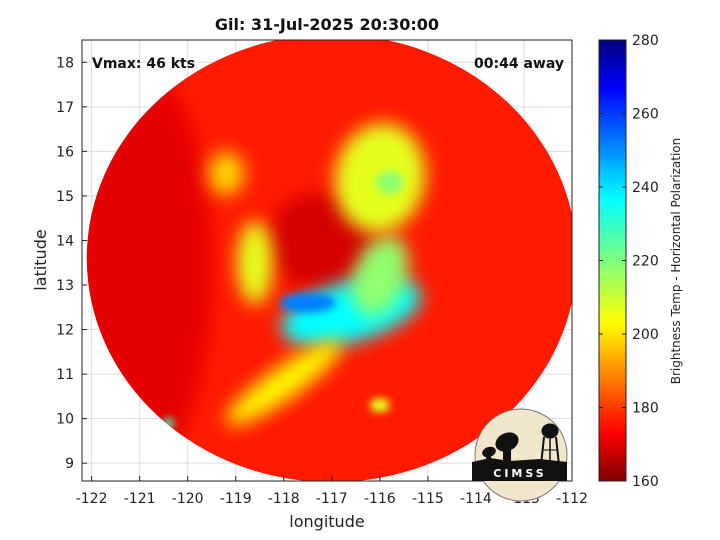  What do you see at coordinates (645, 482) in the screenshot?
I see `colorbar-tick-label: 160` at bounding box center [645, 482].